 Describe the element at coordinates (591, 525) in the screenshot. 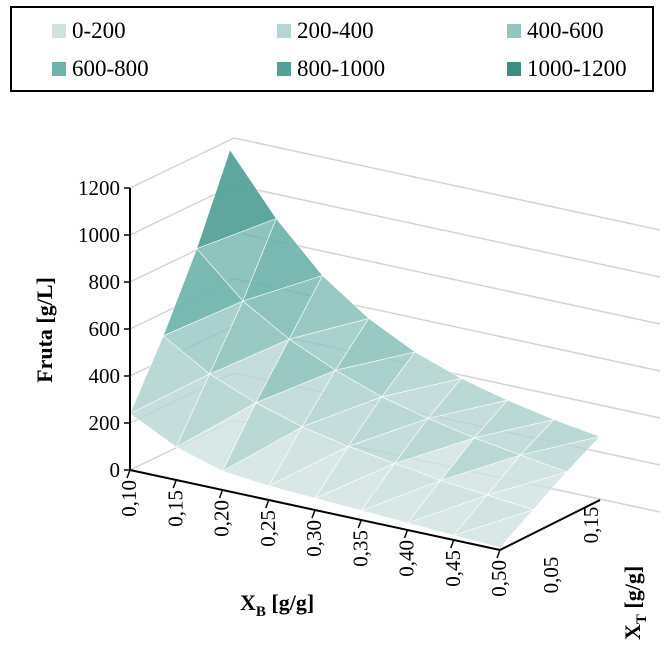

I see `y-tick-label: 0,15` at that location.